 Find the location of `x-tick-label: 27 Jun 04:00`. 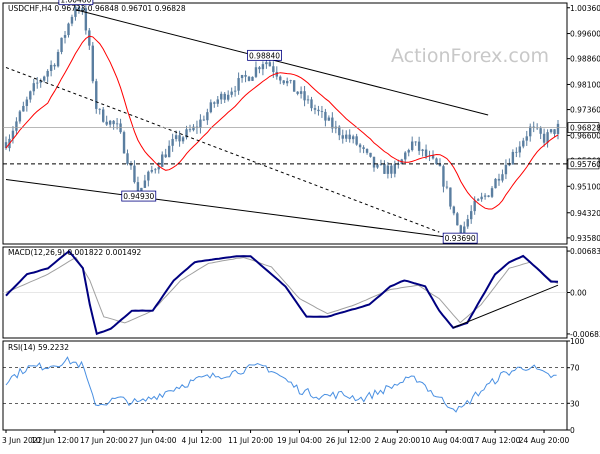

x-tick-label: 27 Jun 04:00 is located at coordinates (153, 440).